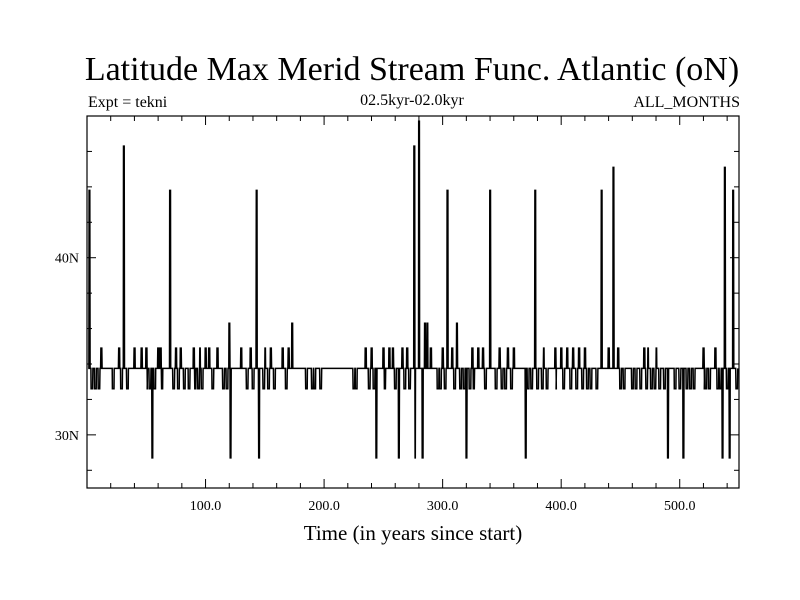  I want to click on x-tick-label: 500.0, so click(680, 506).